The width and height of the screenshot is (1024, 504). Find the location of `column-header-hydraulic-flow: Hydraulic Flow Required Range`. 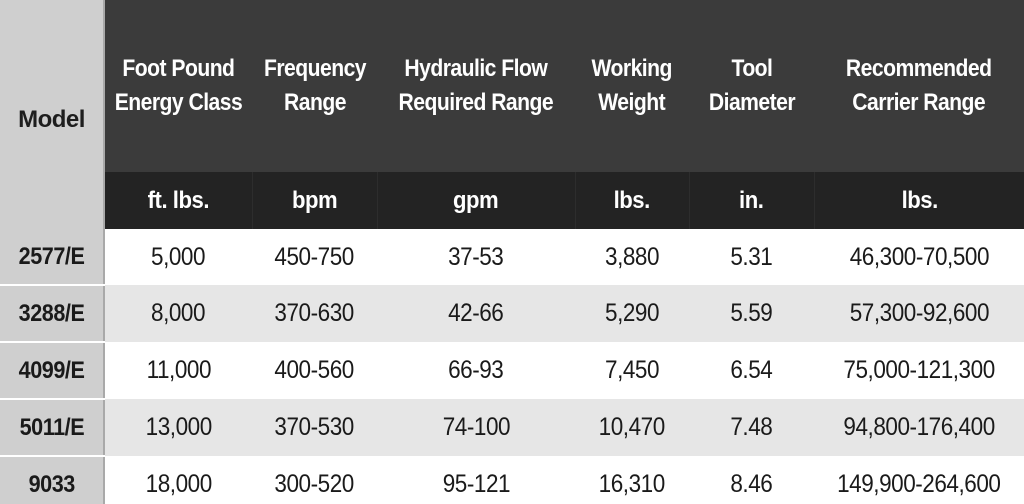

column-header-hydraulic-flow: Hydraulic Flow Required Range is located at coordinates (476, 86).